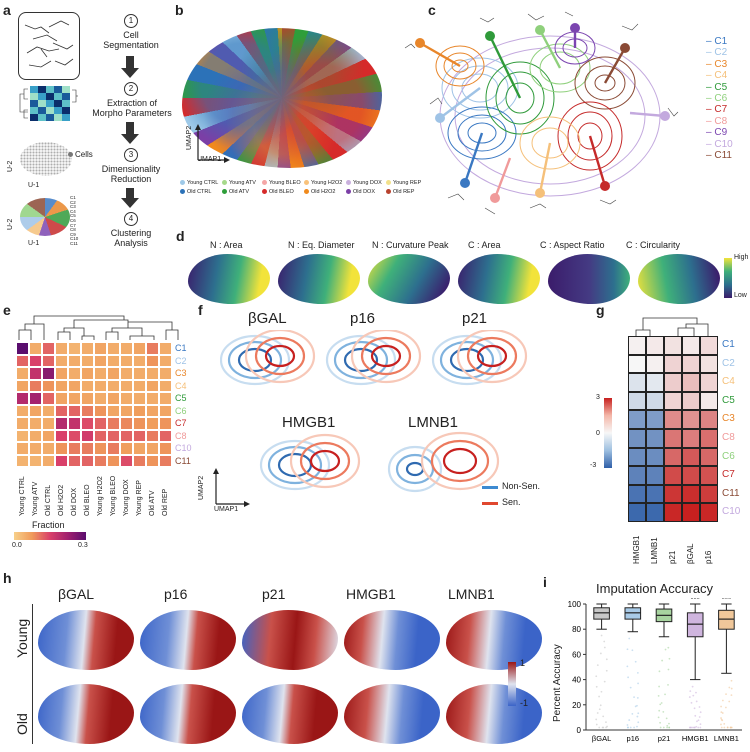 The height and width of the screenshot is (752, 750). Describe the element at coordinates (409, 279) in the screenshot. I see `feature-umap-n-curvature-peak` at that location.